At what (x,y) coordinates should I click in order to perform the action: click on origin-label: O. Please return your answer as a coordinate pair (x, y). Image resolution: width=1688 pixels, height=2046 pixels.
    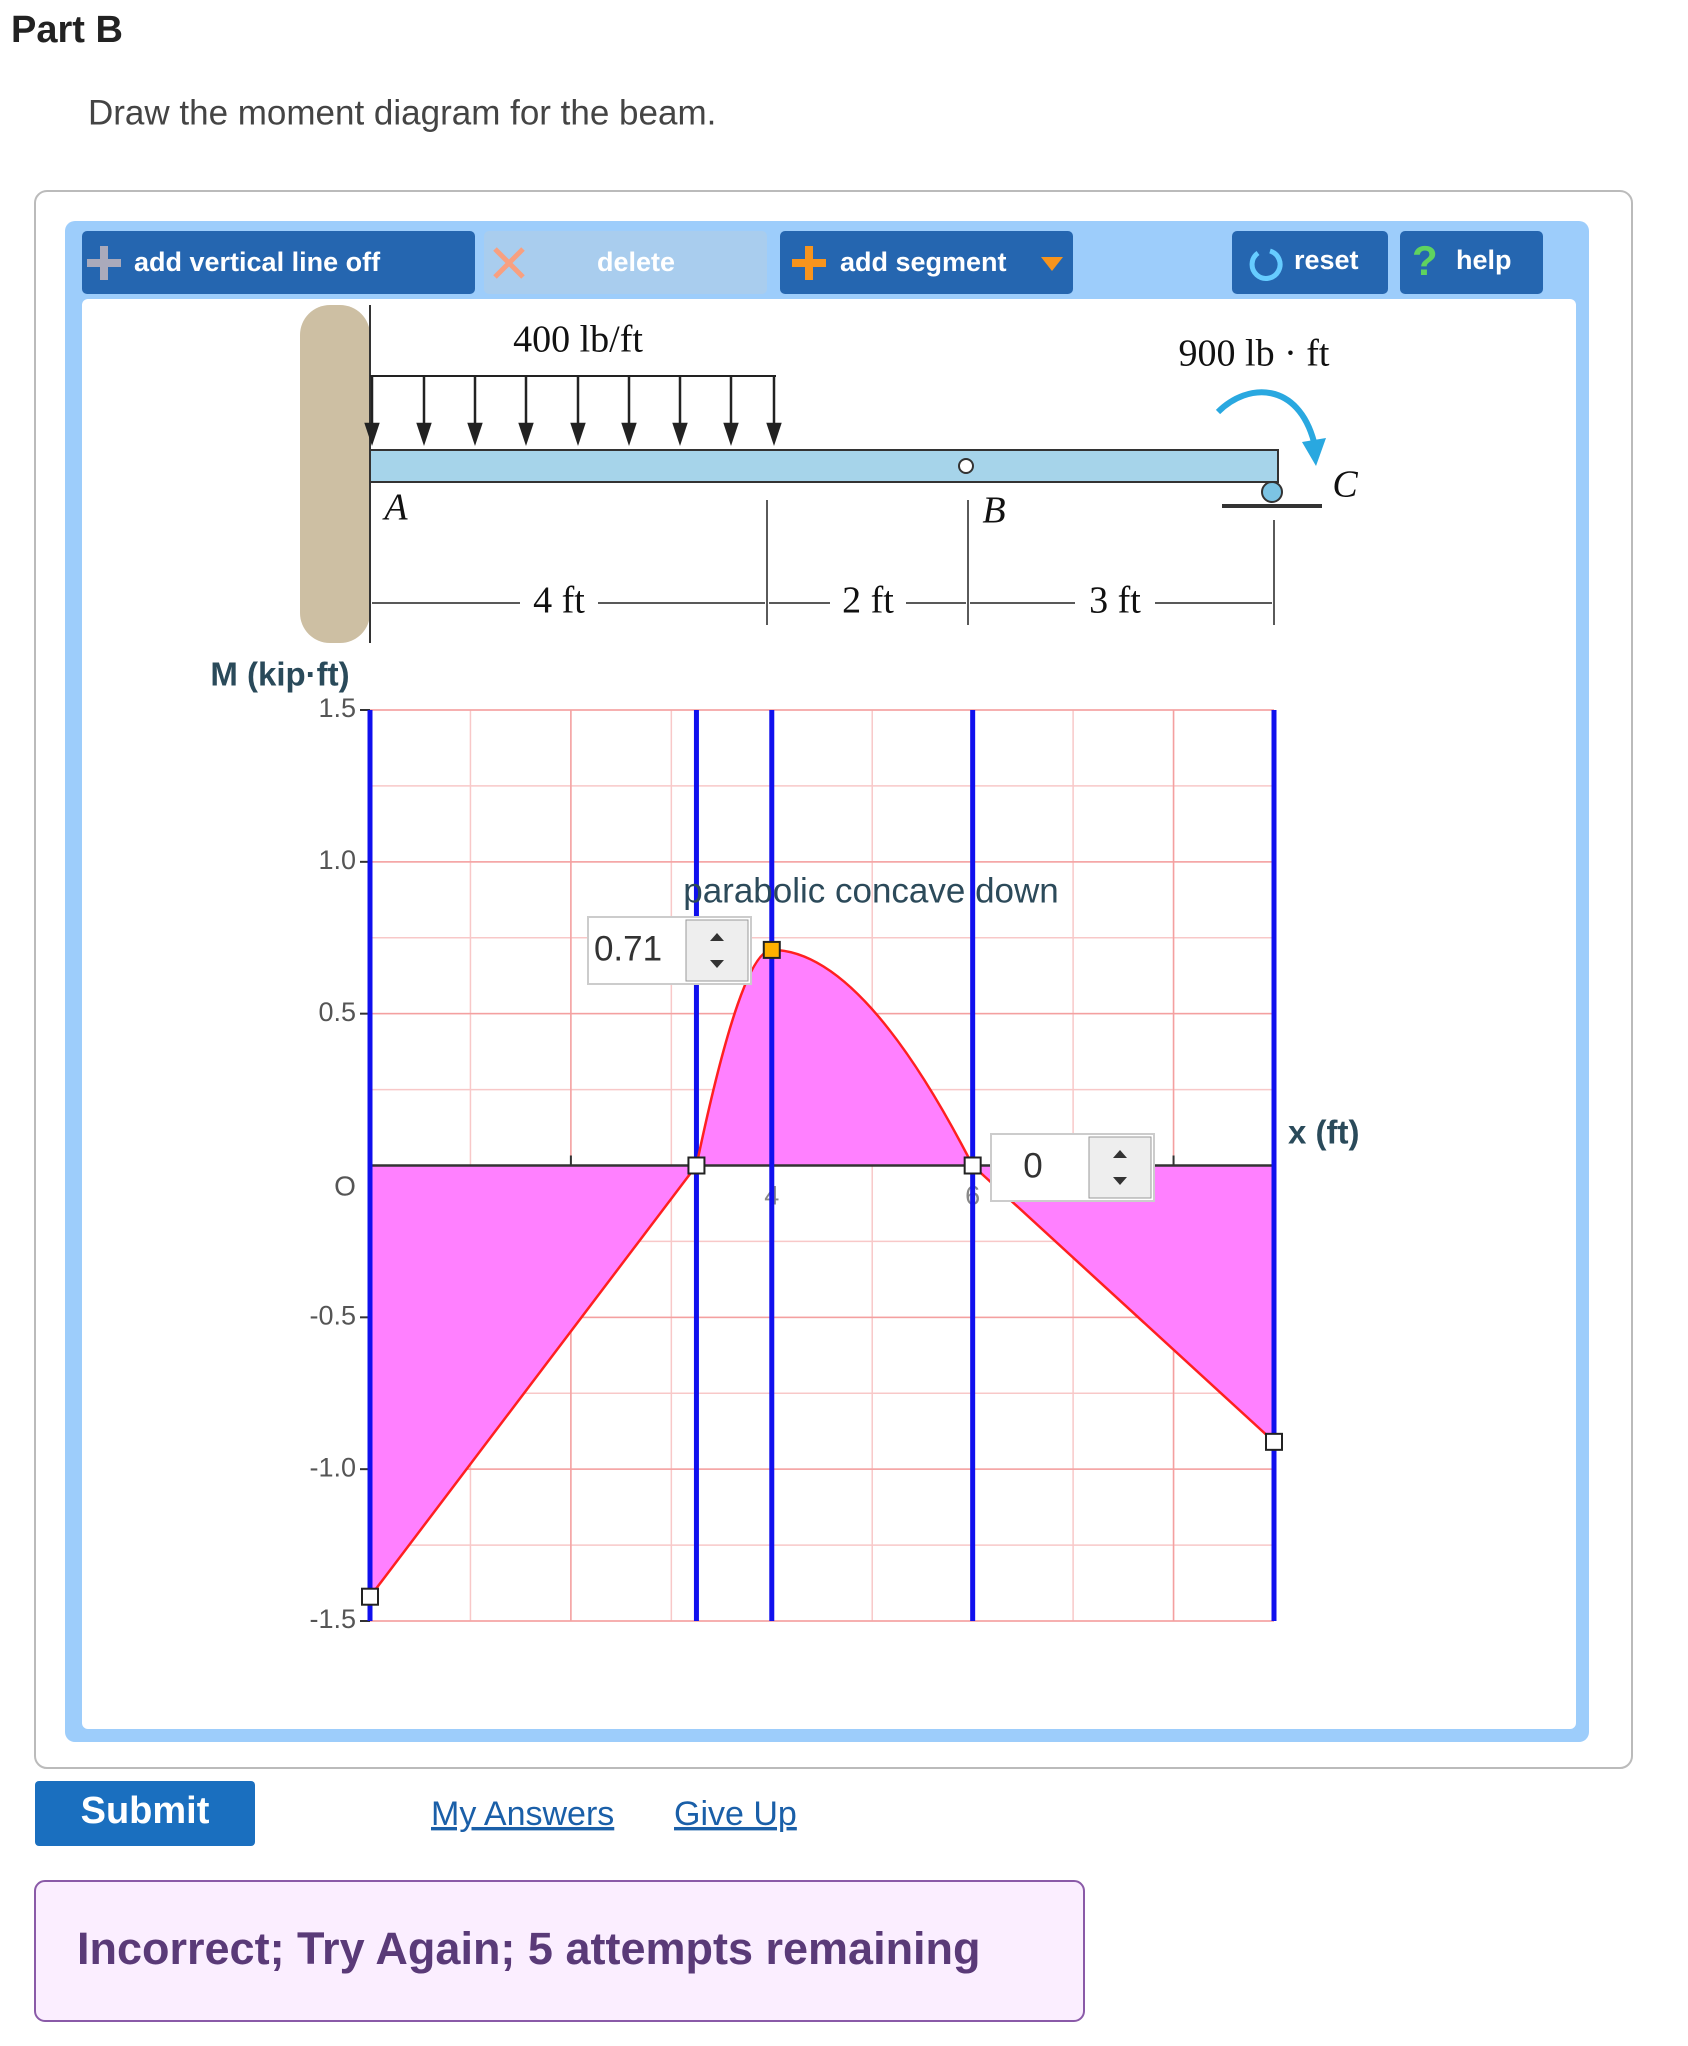
    Looking at the image, I should click on (345, 1185).